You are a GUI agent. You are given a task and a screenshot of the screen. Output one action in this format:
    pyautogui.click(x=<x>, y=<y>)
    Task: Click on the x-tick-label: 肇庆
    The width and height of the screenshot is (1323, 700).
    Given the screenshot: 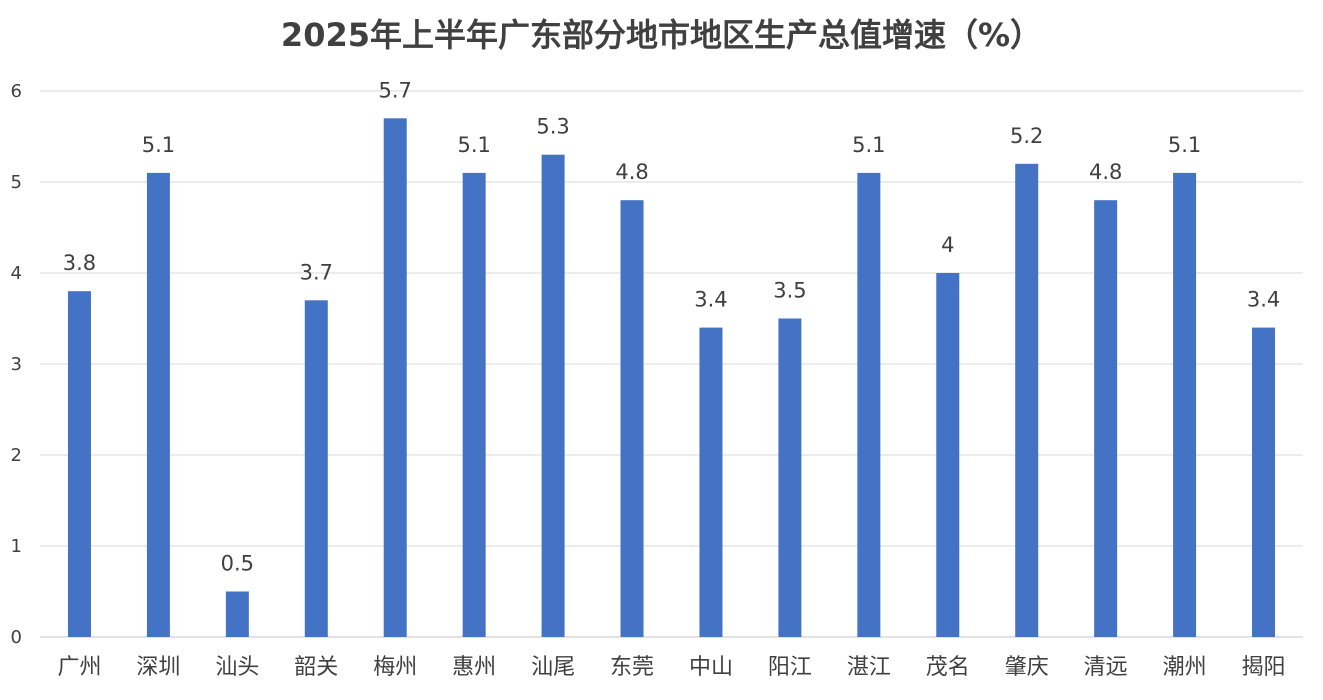 What is the action you would take?
    pyautogui.click(x=1027, y=667)
    